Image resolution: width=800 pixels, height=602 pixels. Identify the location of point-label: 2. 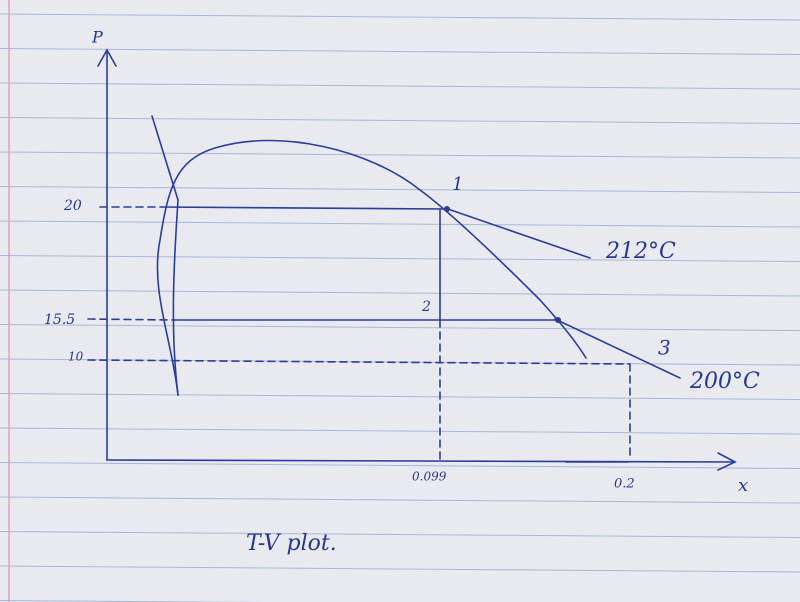
(426, 307).